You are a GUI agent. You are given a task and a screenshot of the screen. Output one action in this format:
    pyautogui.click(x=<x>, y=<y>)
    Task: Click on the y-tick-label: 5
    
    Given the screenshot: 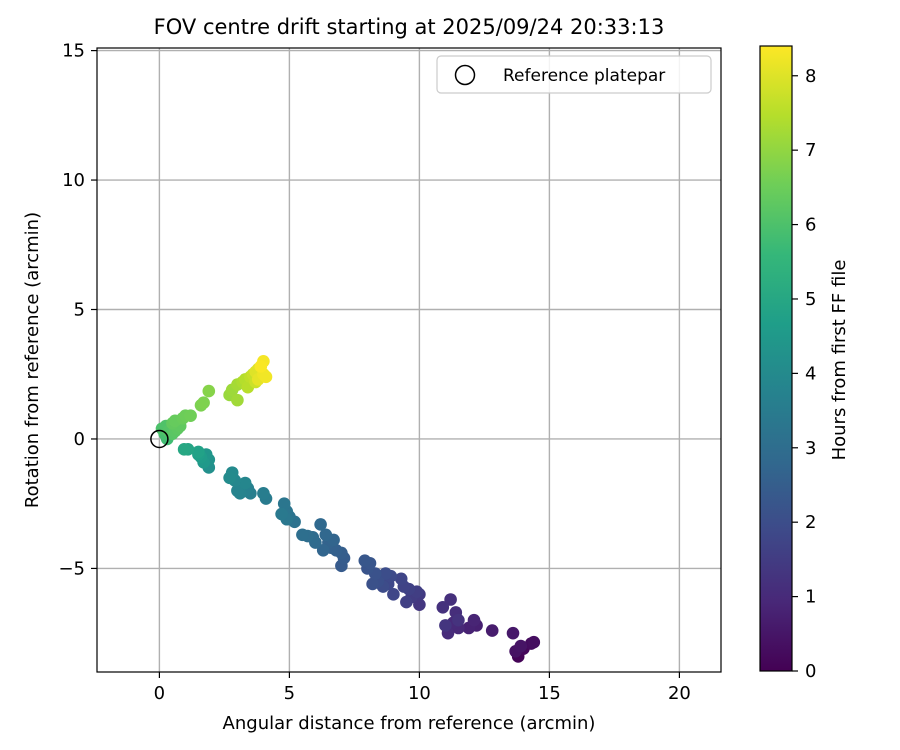 What is the action you would take?
    pyautogui.click(x=79, y=310)
    